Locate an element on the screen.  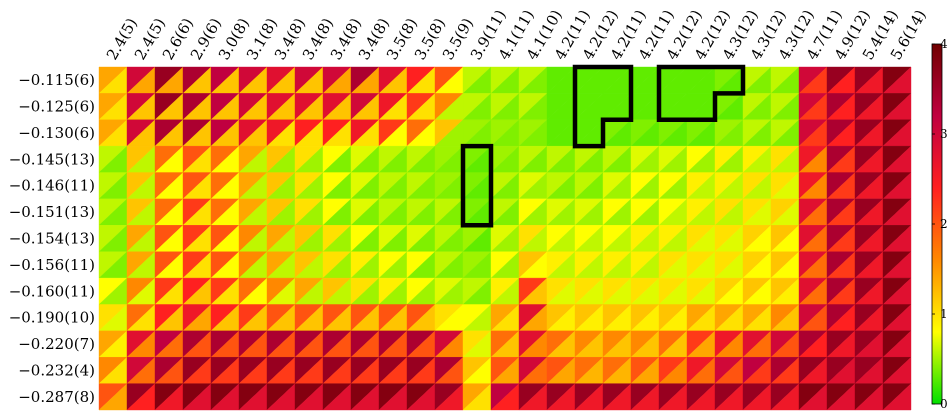
y-tick-label: −0.145(13) is located at coordinates (52, 159).